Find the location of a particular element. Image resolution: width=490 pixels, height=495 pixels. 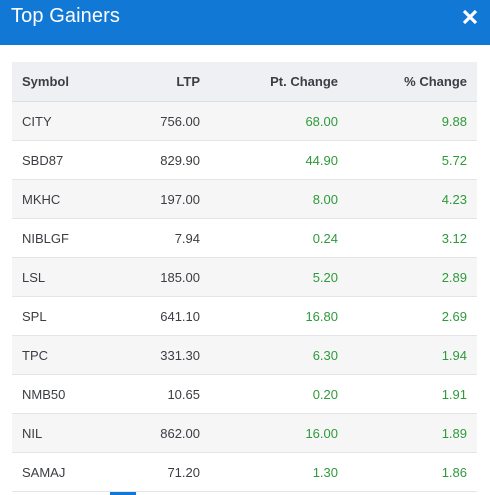

table-header-row: Symbol LTP Pt. Change % Change is located at coordinates (244, 82).